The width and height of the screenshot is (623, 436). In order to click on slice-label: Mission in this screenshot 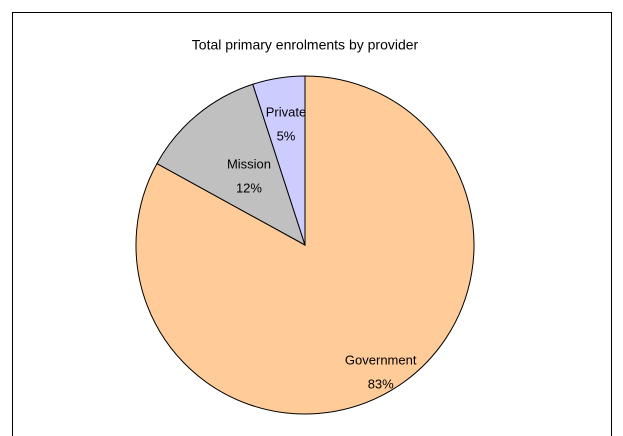, I will do `click(249, 164)`.